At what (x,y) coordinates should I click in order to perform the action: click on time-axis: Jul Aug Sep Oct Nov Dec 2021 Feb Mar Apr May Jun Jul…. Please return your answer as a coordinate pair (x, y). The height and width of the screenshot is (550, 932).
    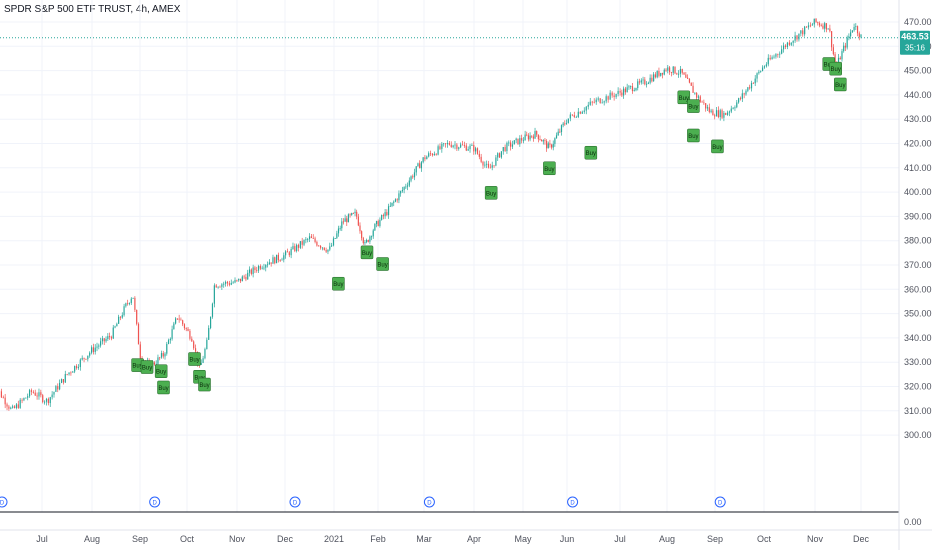
    Looking at the image, I should click on (452, 539).